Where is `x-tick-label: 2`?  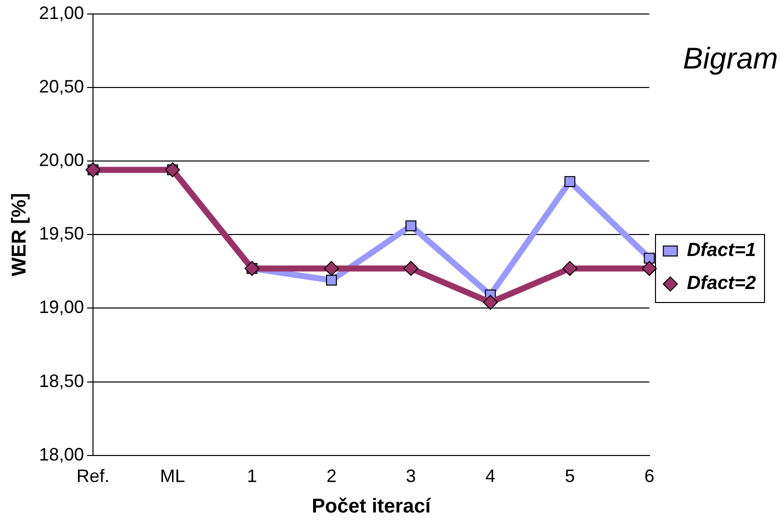
x-tick-label: 2 is located at coordinates (331, 476).